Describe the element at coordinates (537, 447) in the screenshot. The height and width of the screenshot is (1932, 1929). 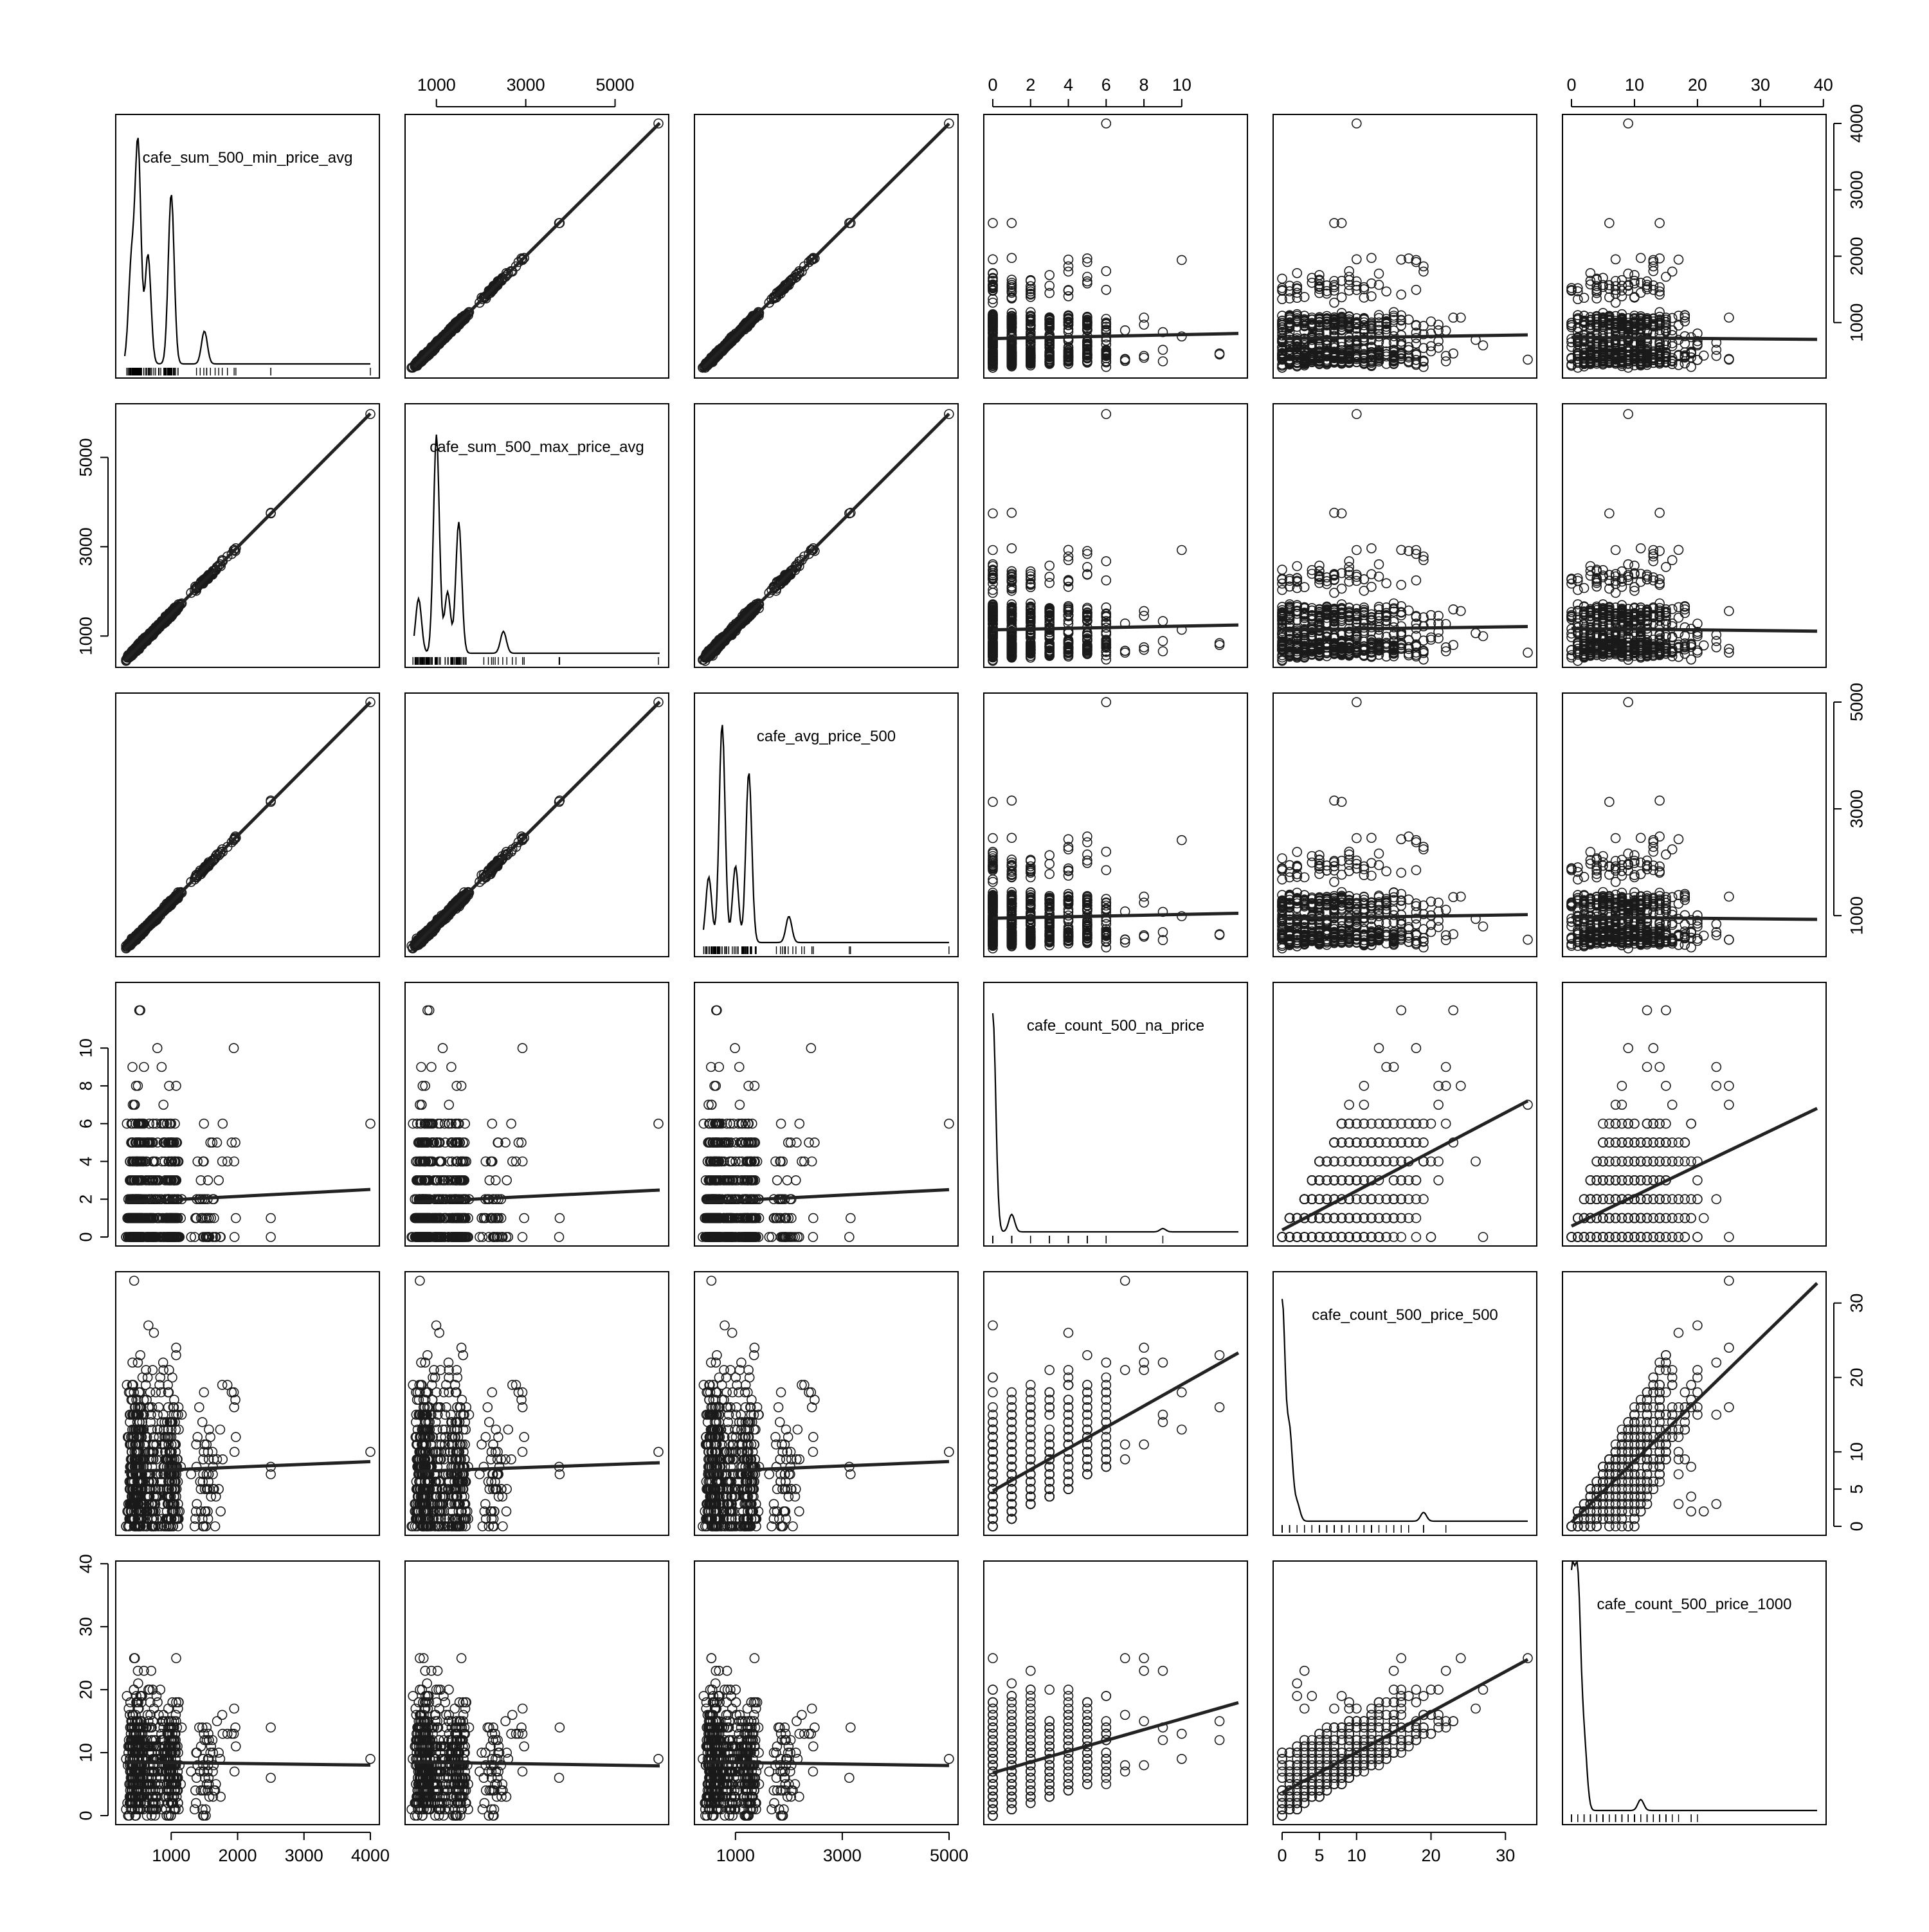
I see `diagonal-label-cafe_sum_500_max_price_avg: cafe_sum_500_max_price_avg` at that location.